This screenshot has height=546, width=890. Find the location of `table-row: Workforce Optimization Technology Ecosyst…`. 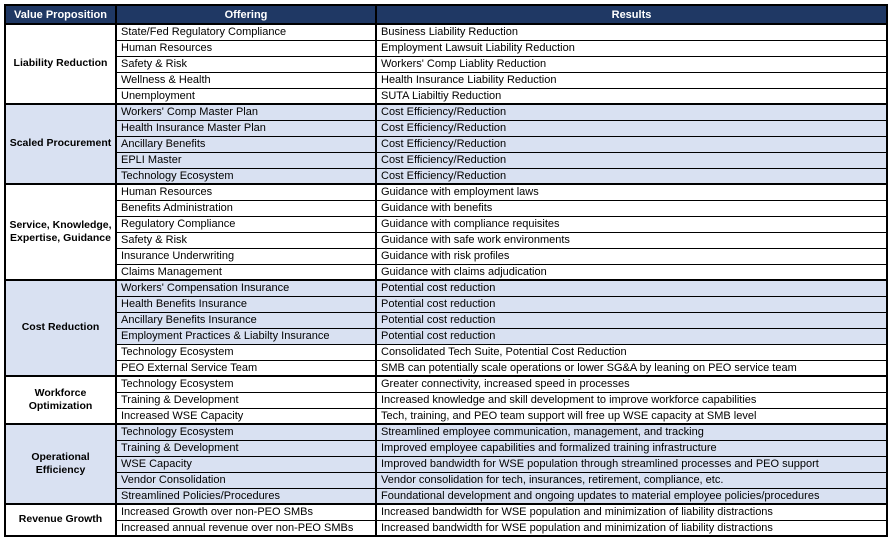

table-row: Workforce Optimization Technology Ecosyst… is located at coordinates (446, 400).